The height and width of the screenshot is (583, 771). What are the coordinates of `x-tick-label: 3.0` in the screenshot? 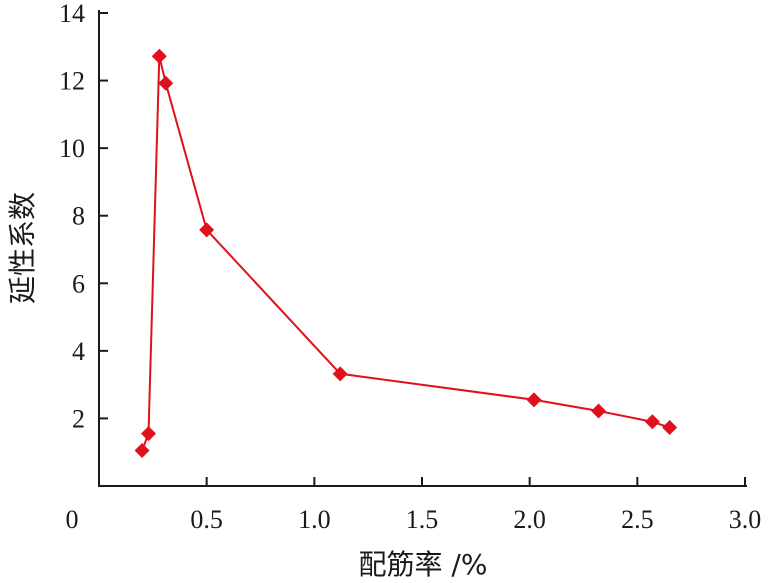 It's located at (745, 519).